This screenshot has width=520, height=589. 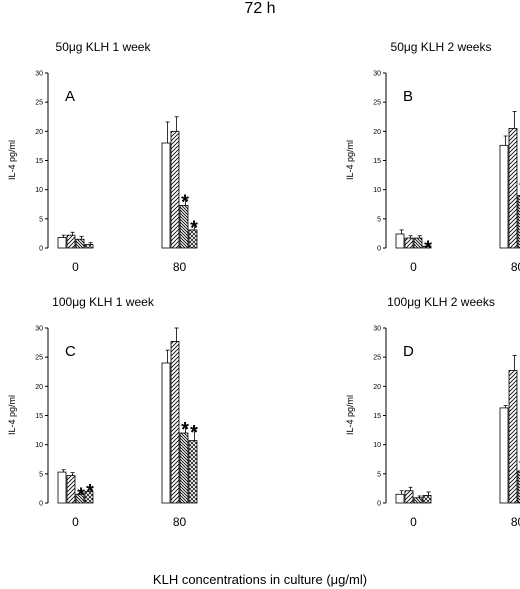 What do you see at coordinates (104, 47) in the screenshot?
I see `panel-title: 50μg KLH 1 week` at bounding box center [104, 47].